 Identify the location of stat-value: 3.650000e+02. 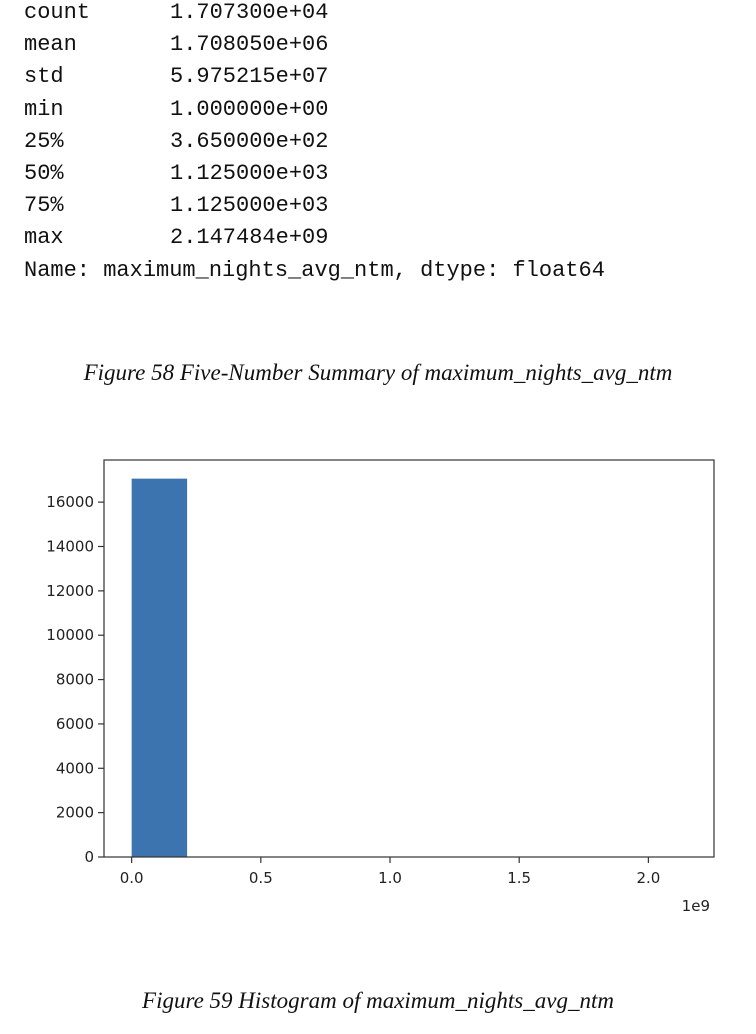
(249, 141).